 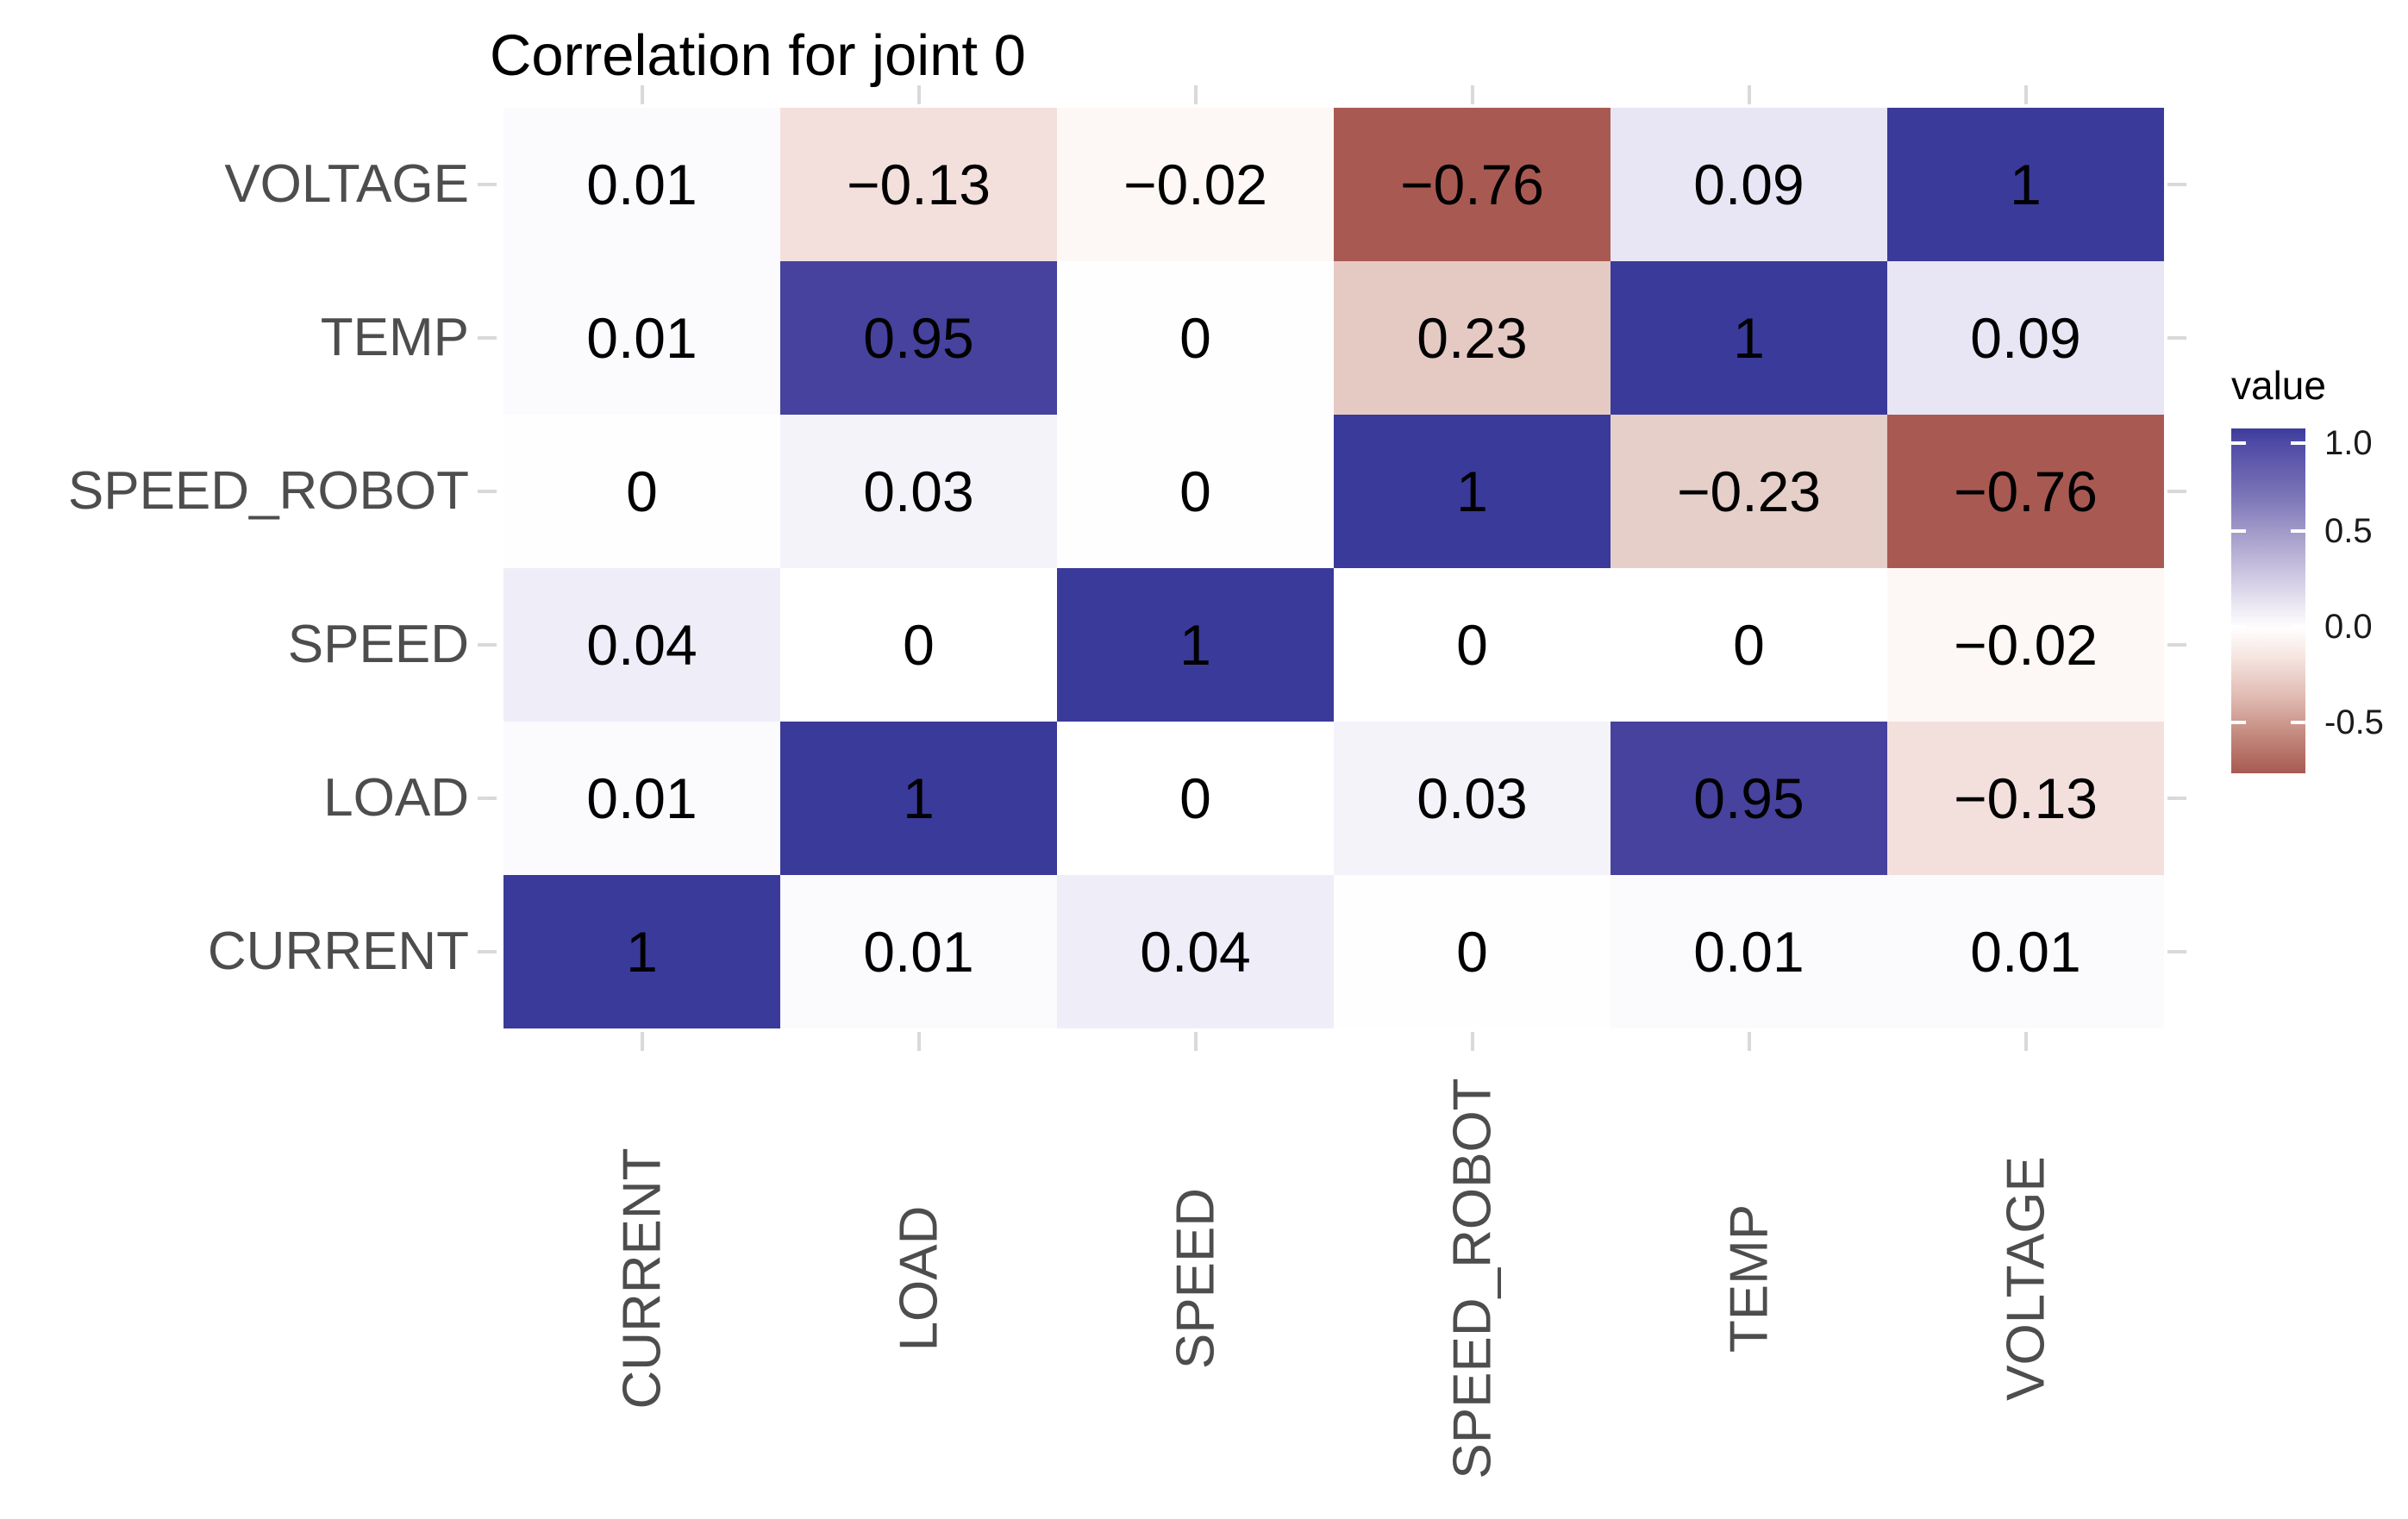 What do you see at coordinates (758, 56) in the screenshot?
I see `chart-title: Correlation for joint 0` at bounding box center [758, 56].